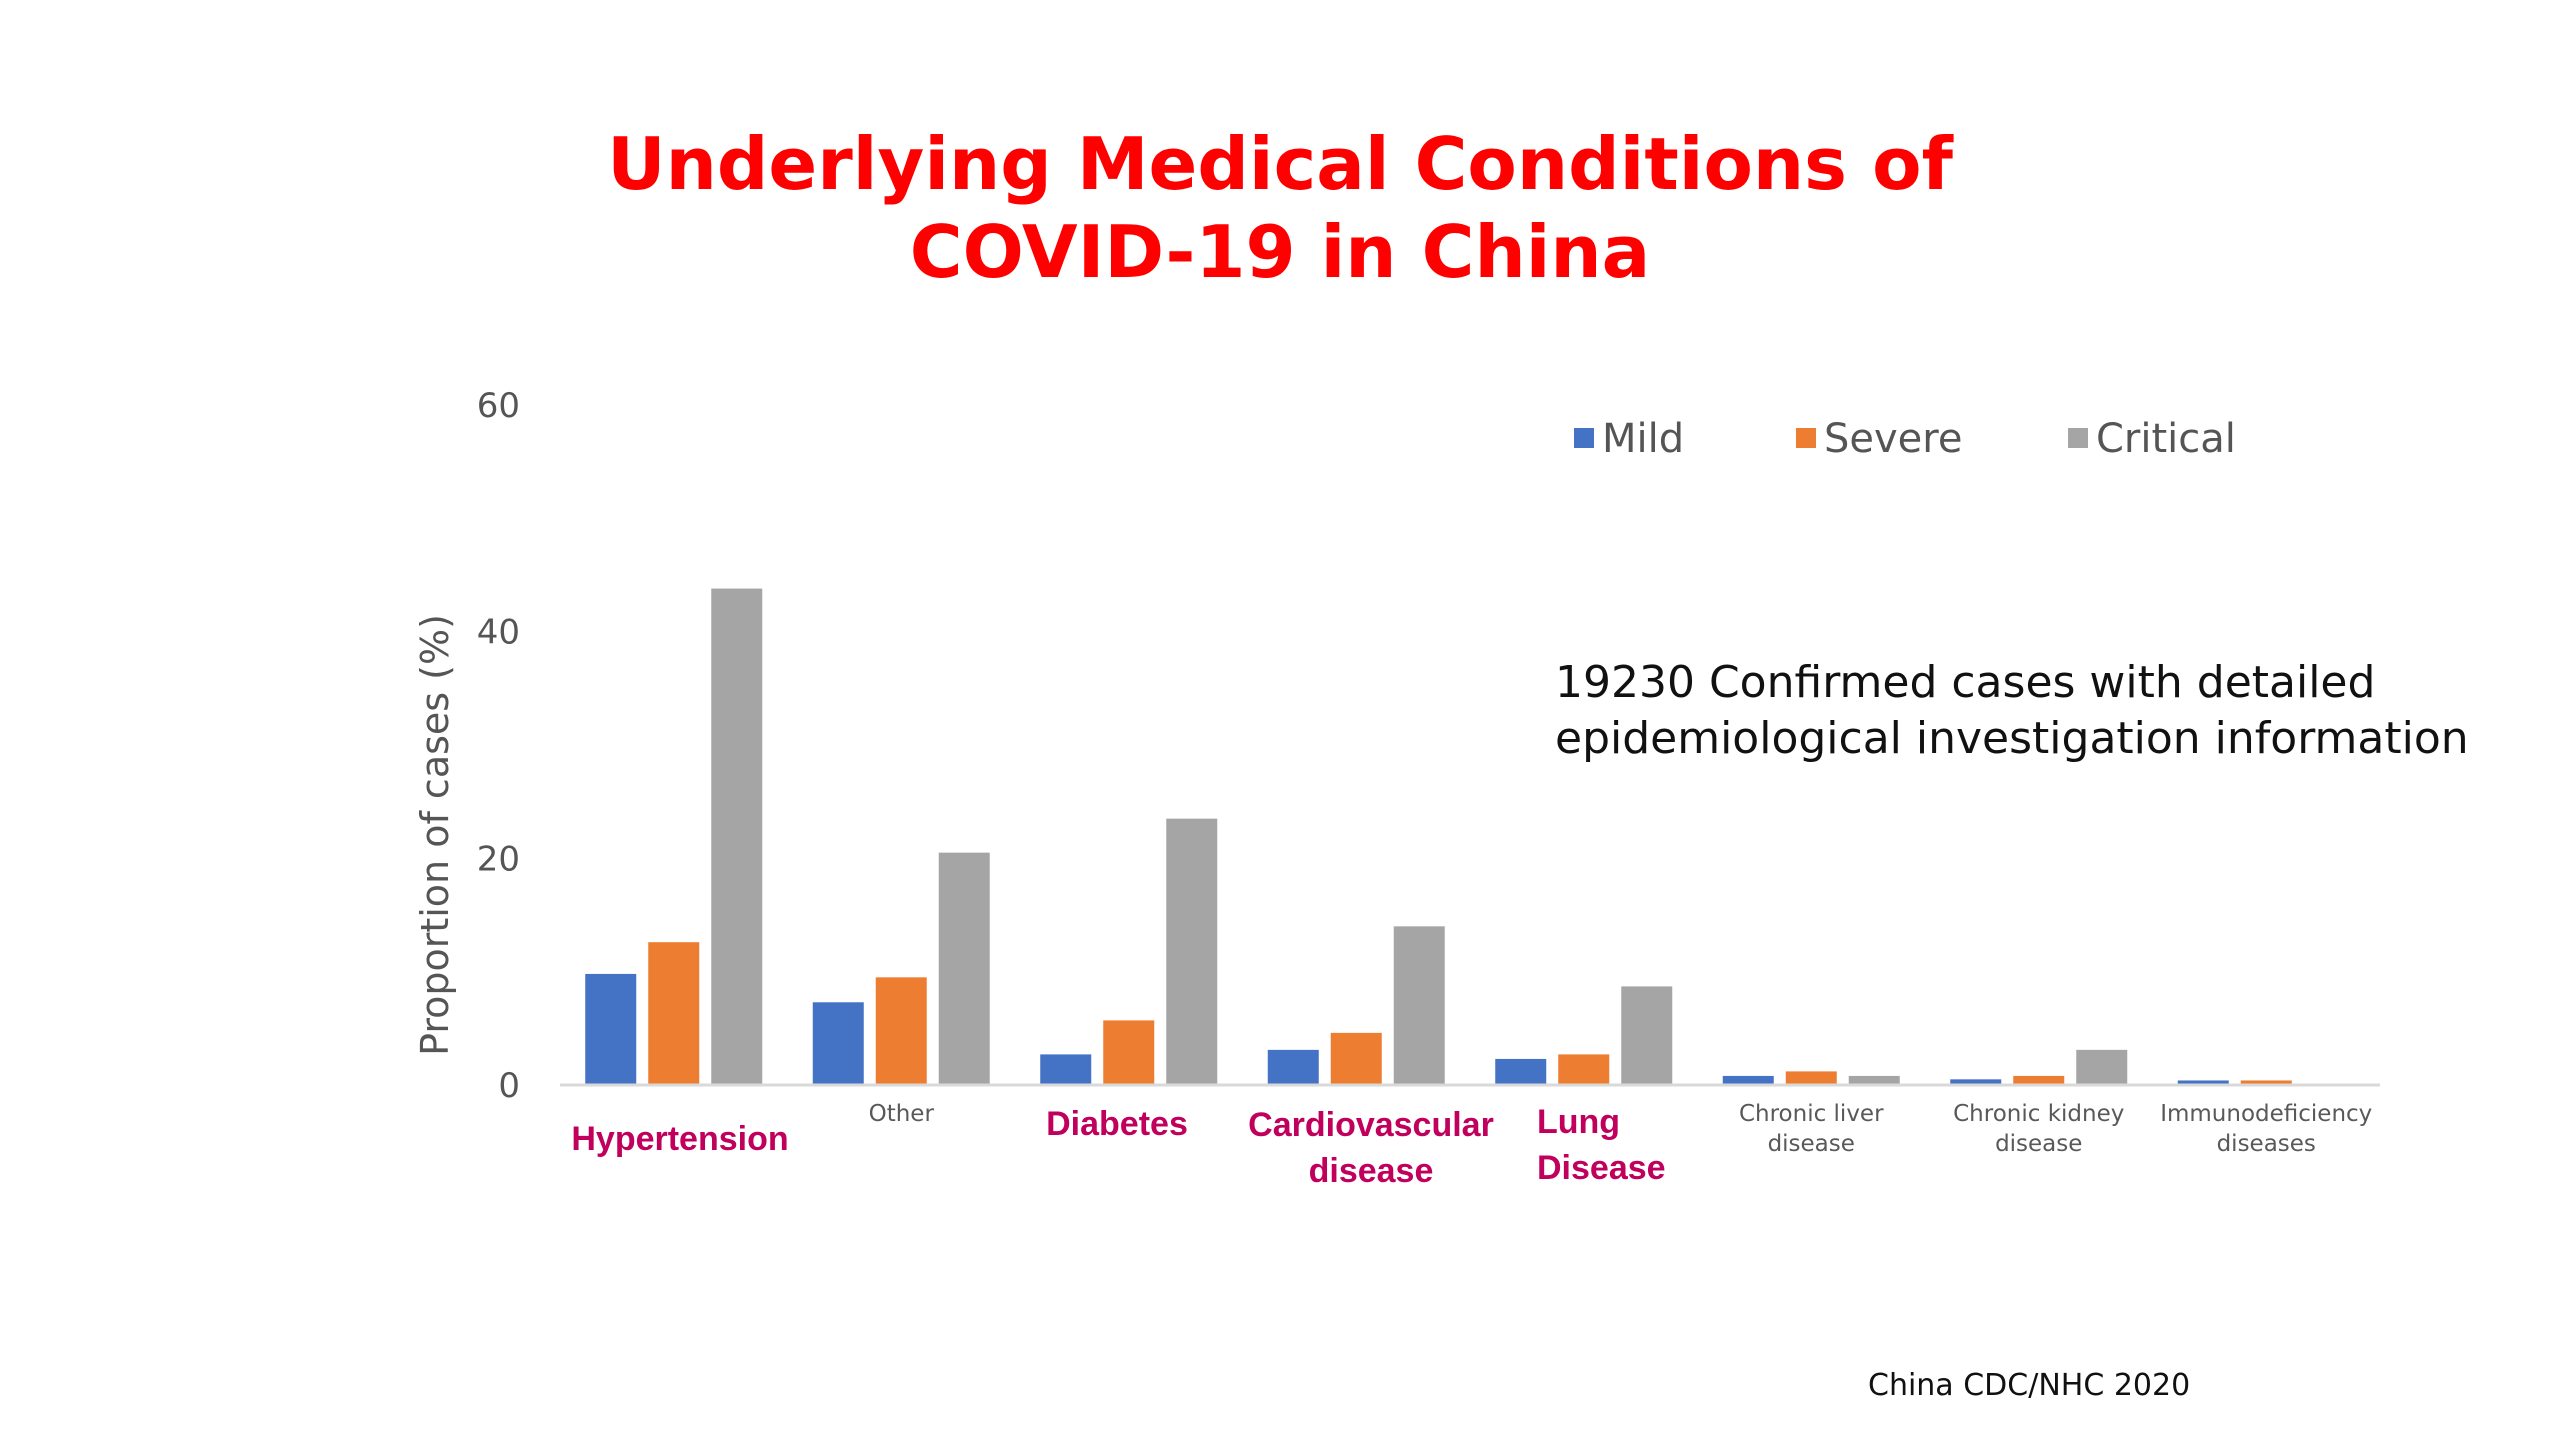  What do you see at coordinates (1371, 1125) in the screenshot?
I see `highlighted-label-3-line-0: Cardiovascular` at bounding box center [1371, 1125].